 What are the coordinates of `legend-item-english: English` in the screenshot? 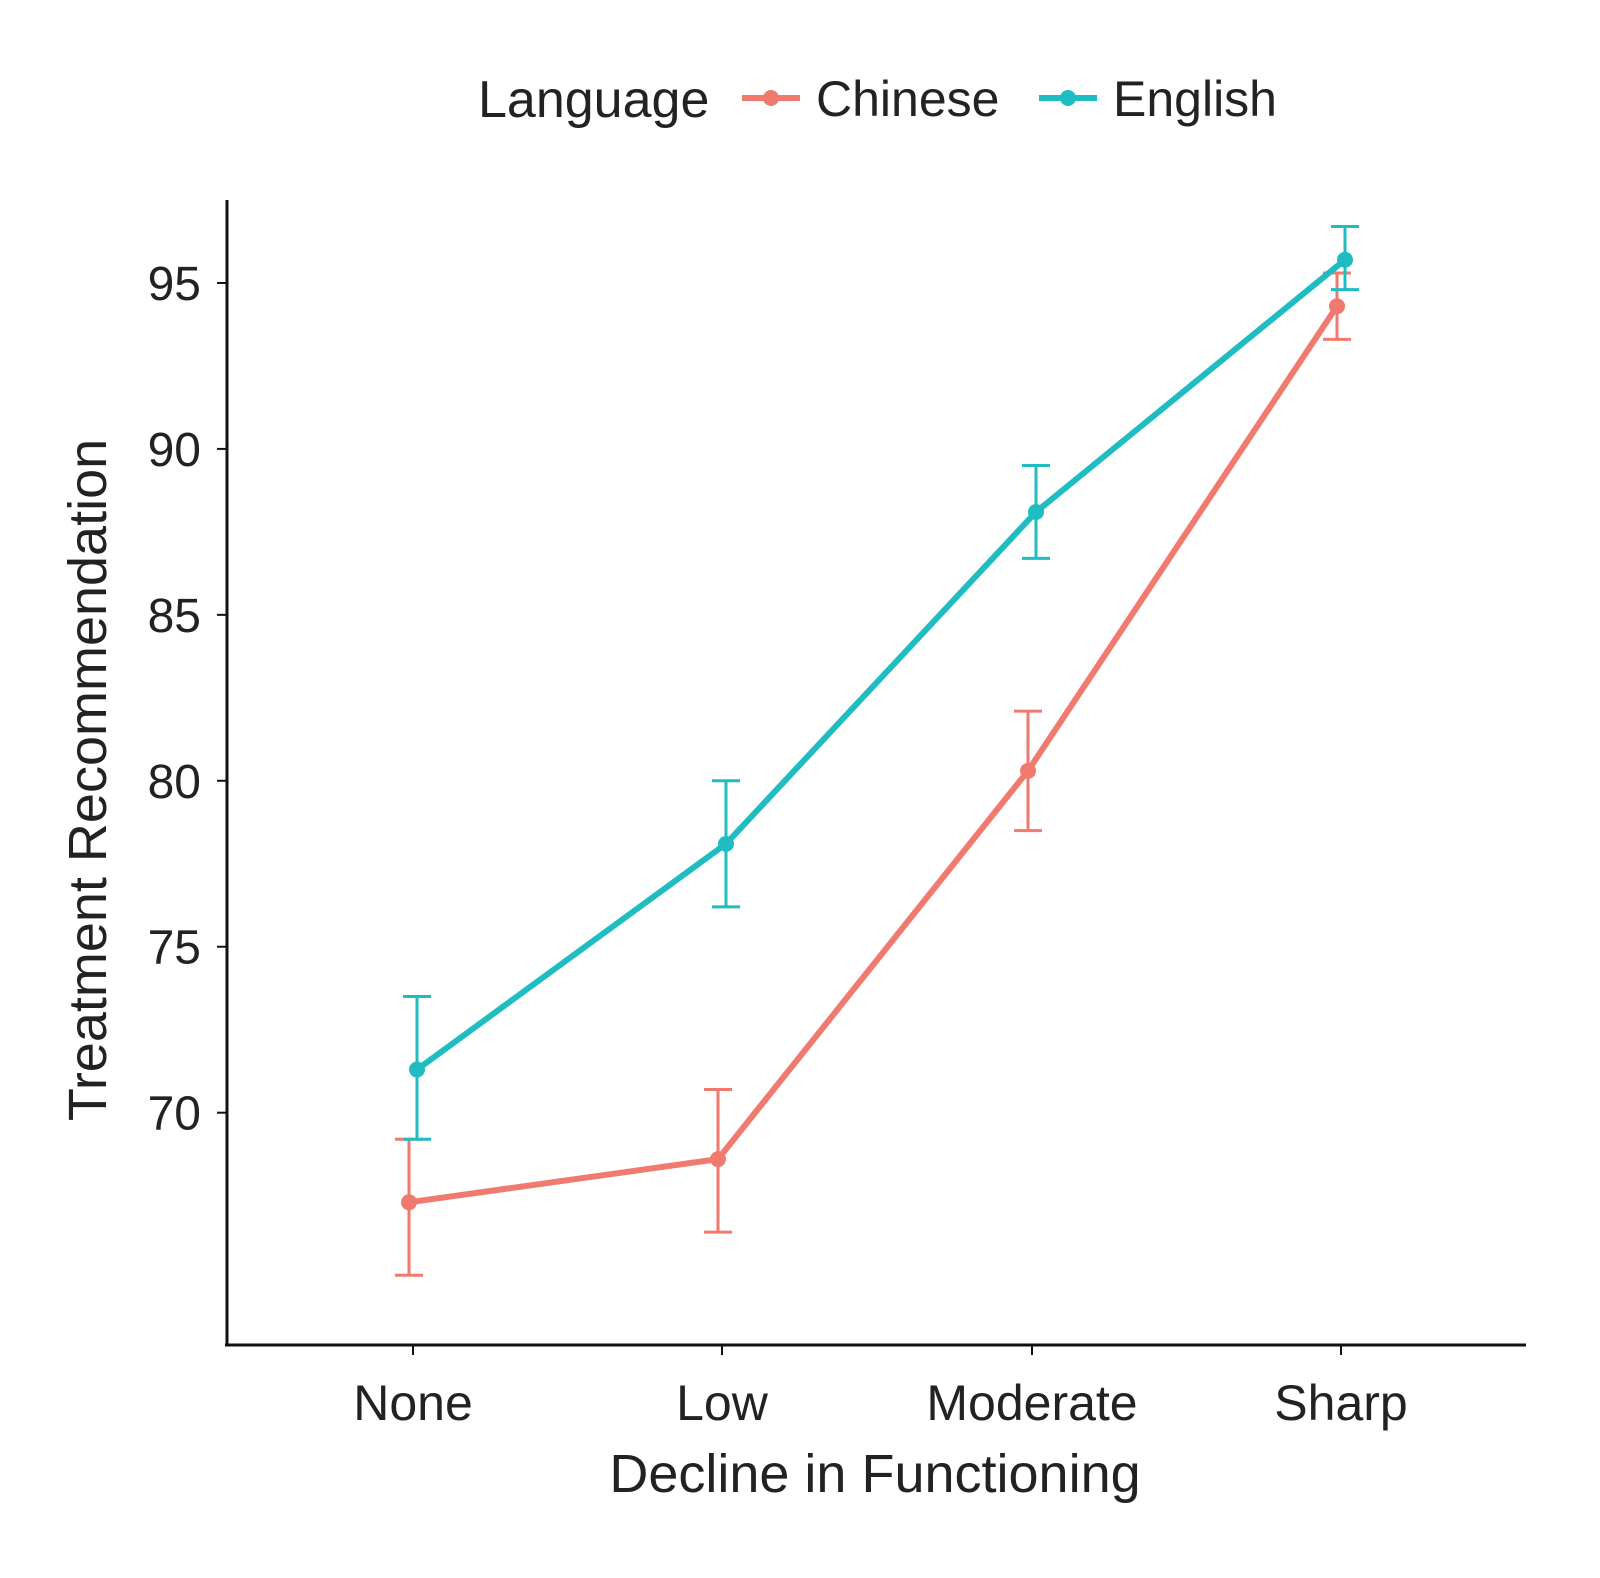 It's located at (1158, 99).